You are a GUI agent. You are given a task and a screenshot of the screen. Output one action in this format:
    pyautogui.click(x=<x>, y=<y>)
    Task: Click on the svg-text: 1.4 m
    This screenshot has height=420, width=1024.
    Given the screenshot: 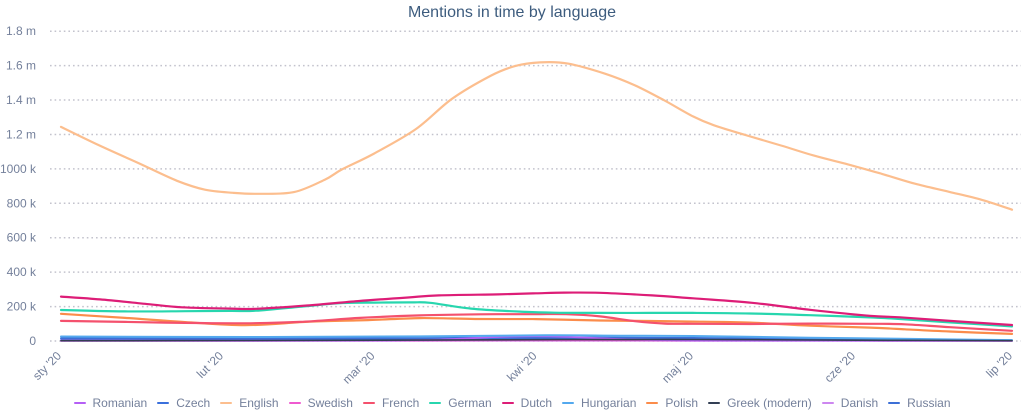 What is the action you would take?
    pyautogui.click(x=21, y=100)
    